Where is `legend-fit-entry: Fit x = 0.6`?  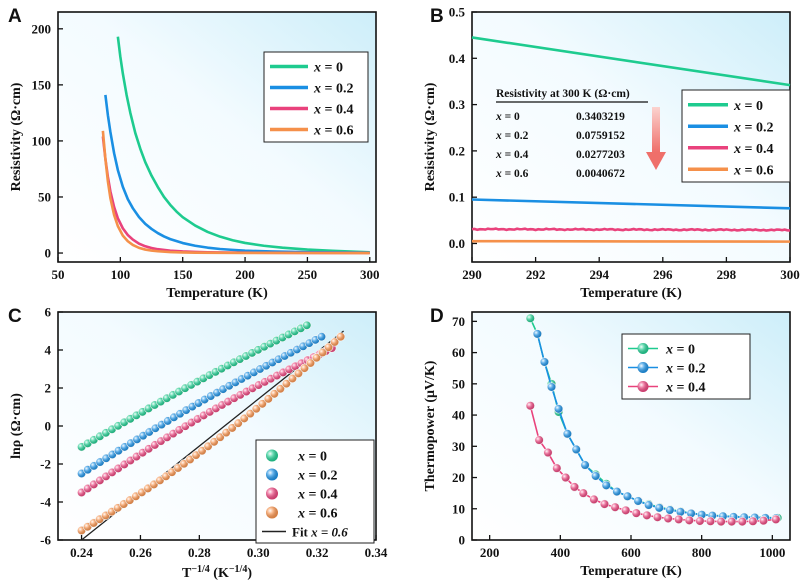 legend-fit-entry: Fit x = 0.6 is located at coordinates (320, 532).